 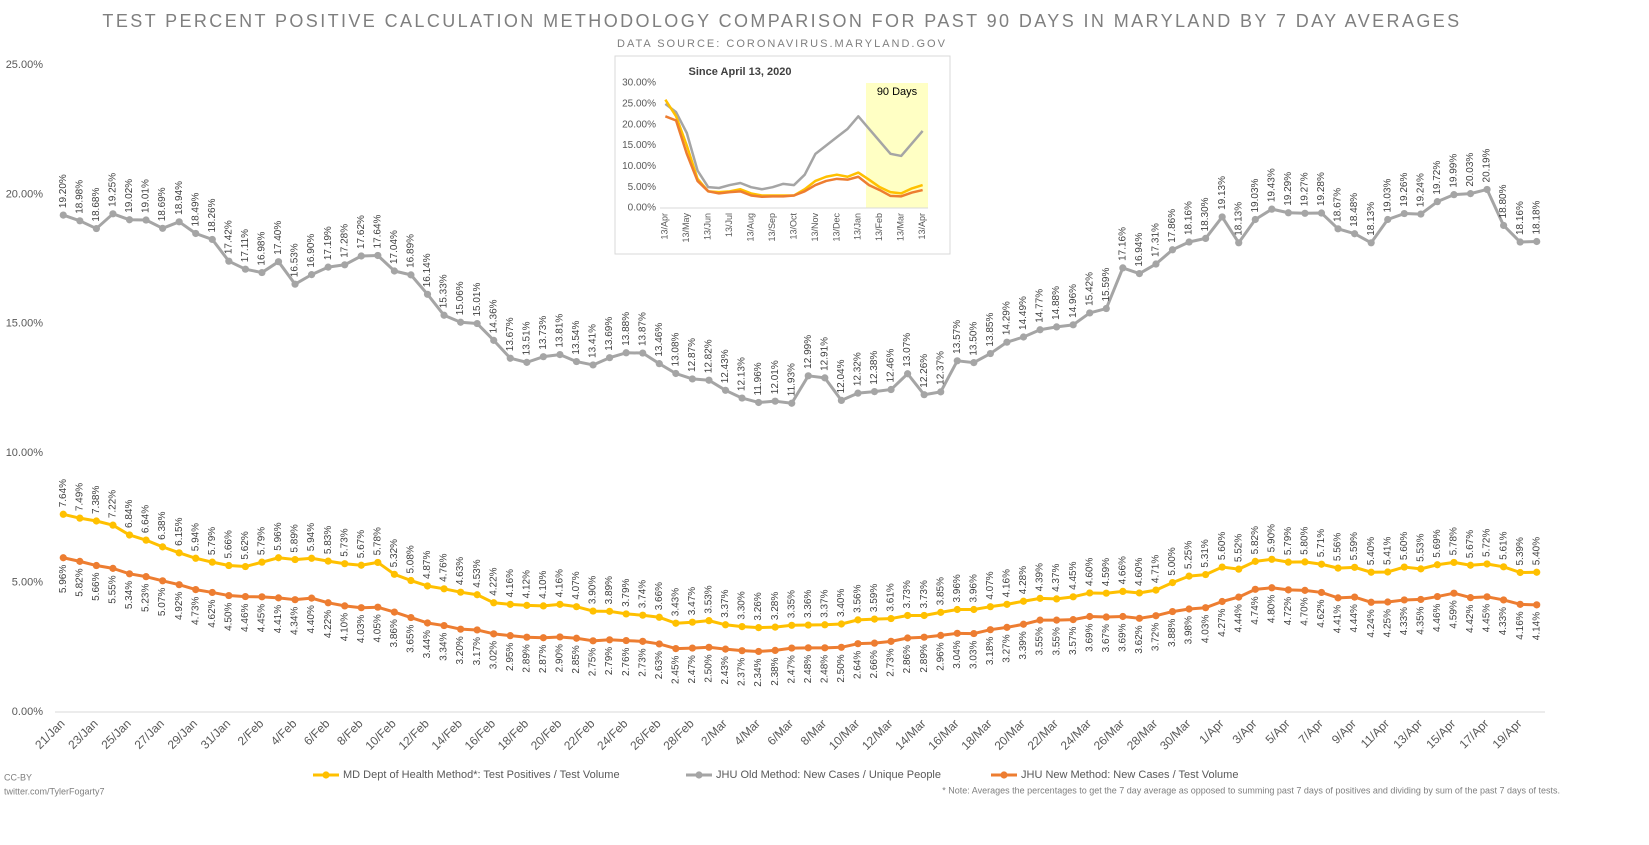 I want to click on data-label: 2.90%, so click(x=560, y=658).